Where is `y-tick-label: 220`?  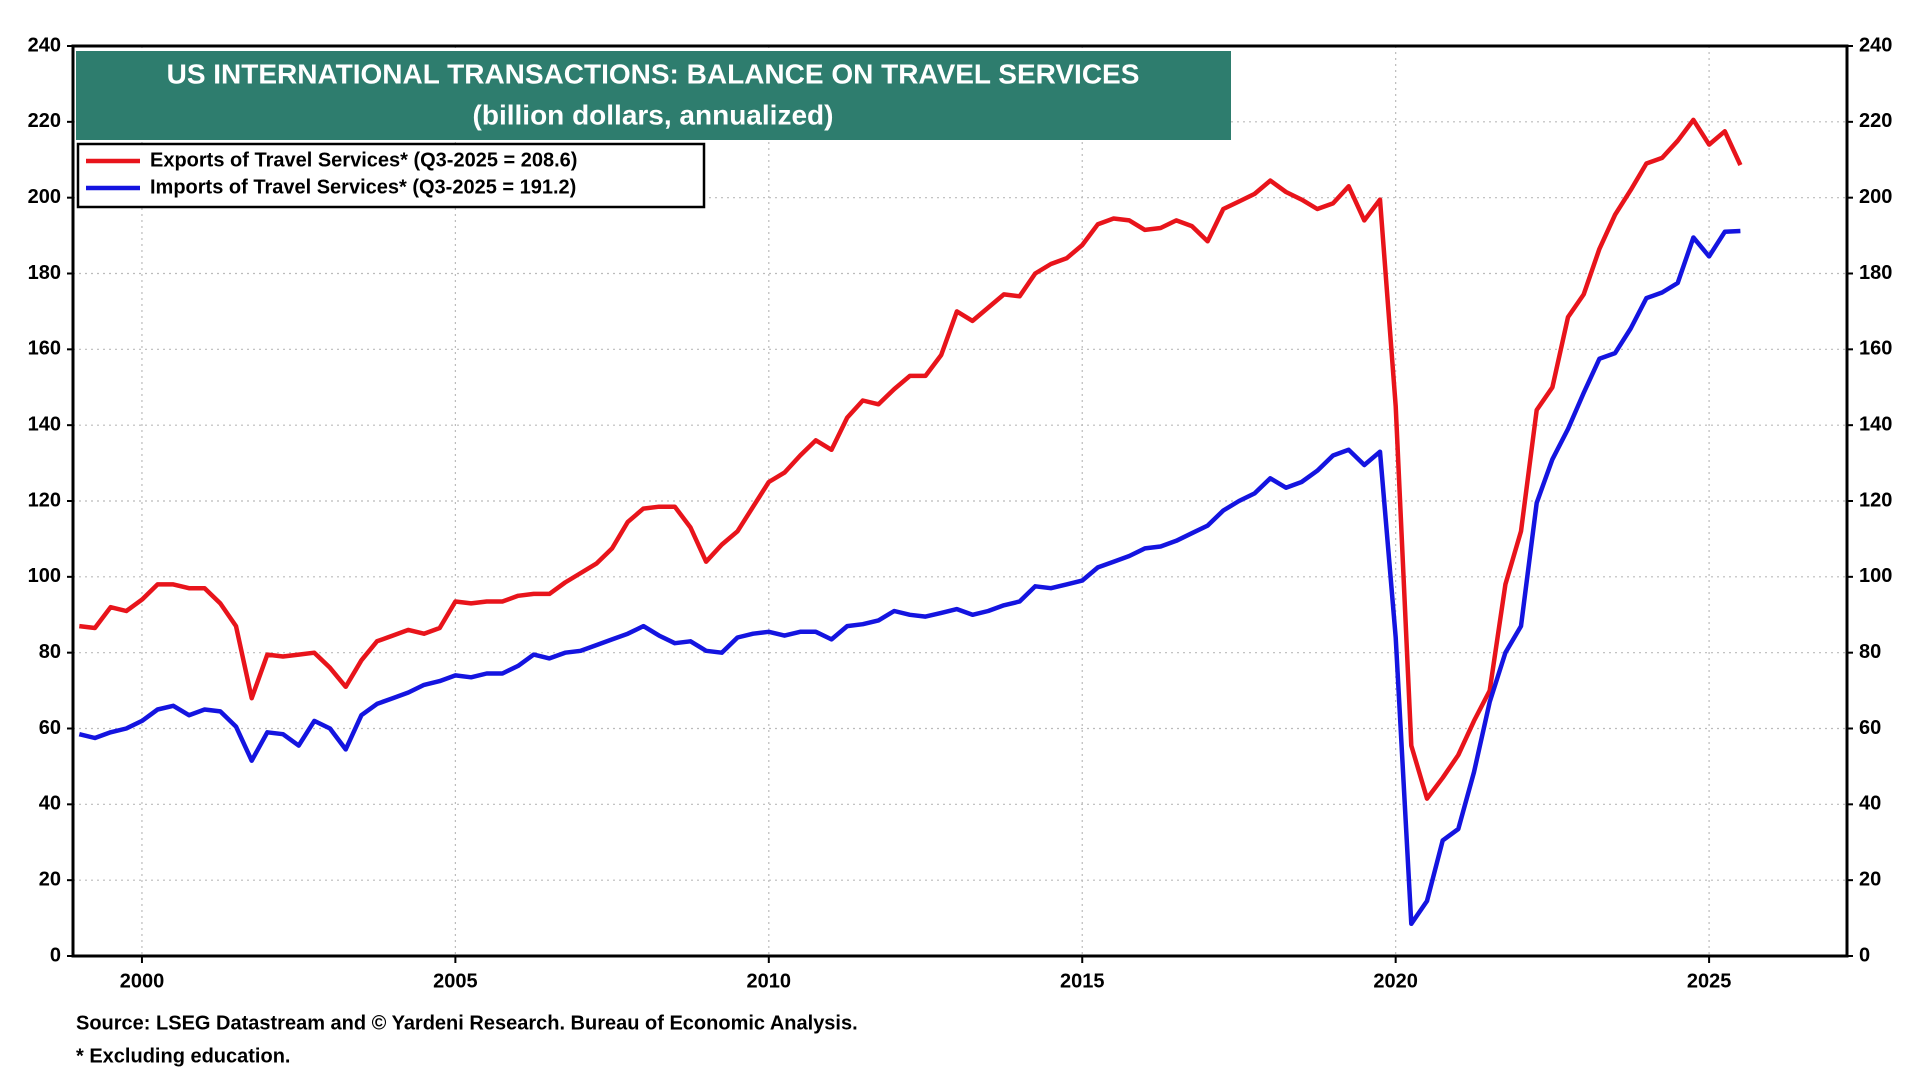
y-tick-label: 220 is located at coordinates (44, 121).